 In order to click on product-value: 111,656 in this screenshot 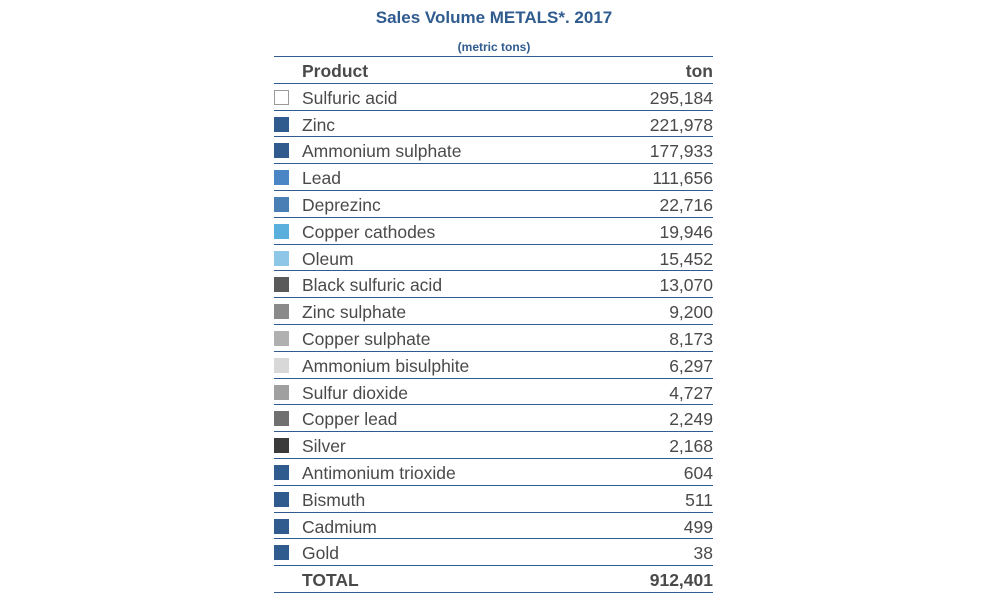, I will do `click(682, 178)`.